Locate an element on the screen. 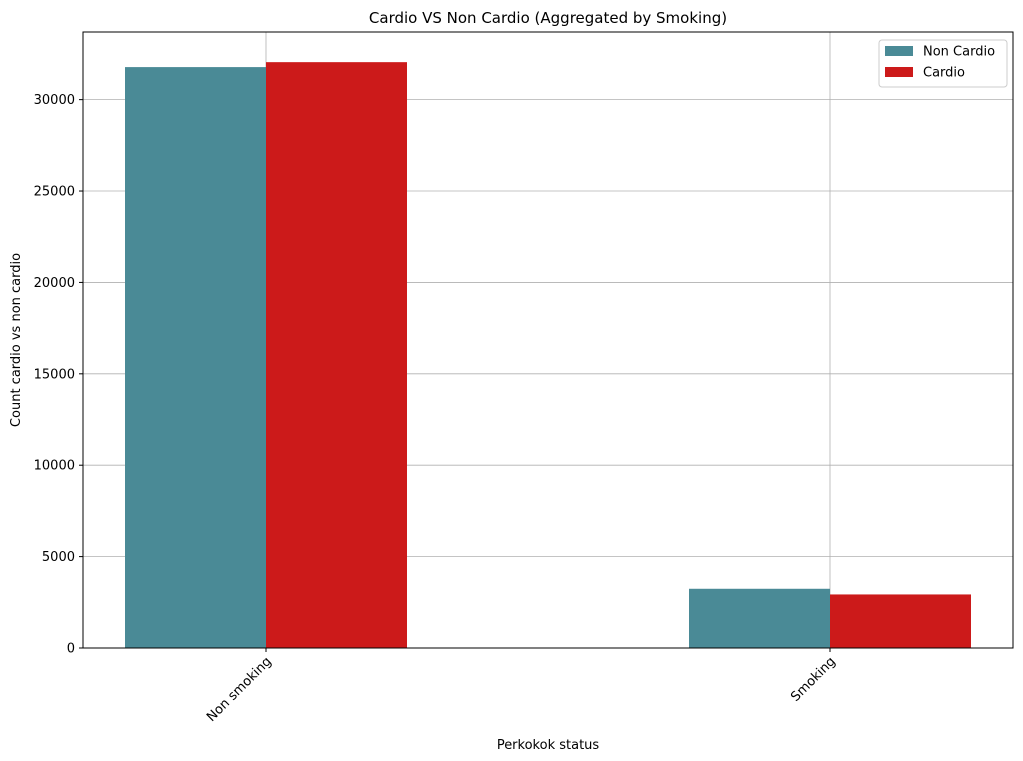 The width and height of the screenshot is (1023, 761). bar-cardio-non-smoking is located at coordinates (336, 355).